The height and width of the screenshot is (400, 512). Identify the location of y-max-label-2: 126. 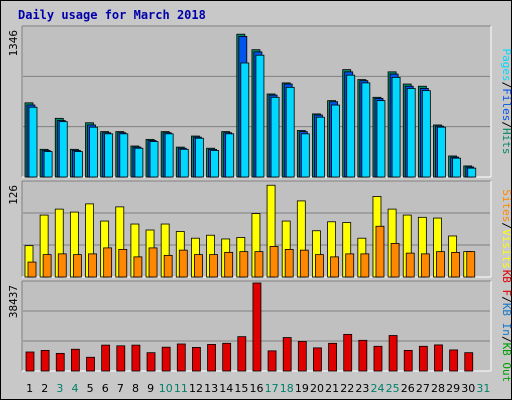
(13, 195).